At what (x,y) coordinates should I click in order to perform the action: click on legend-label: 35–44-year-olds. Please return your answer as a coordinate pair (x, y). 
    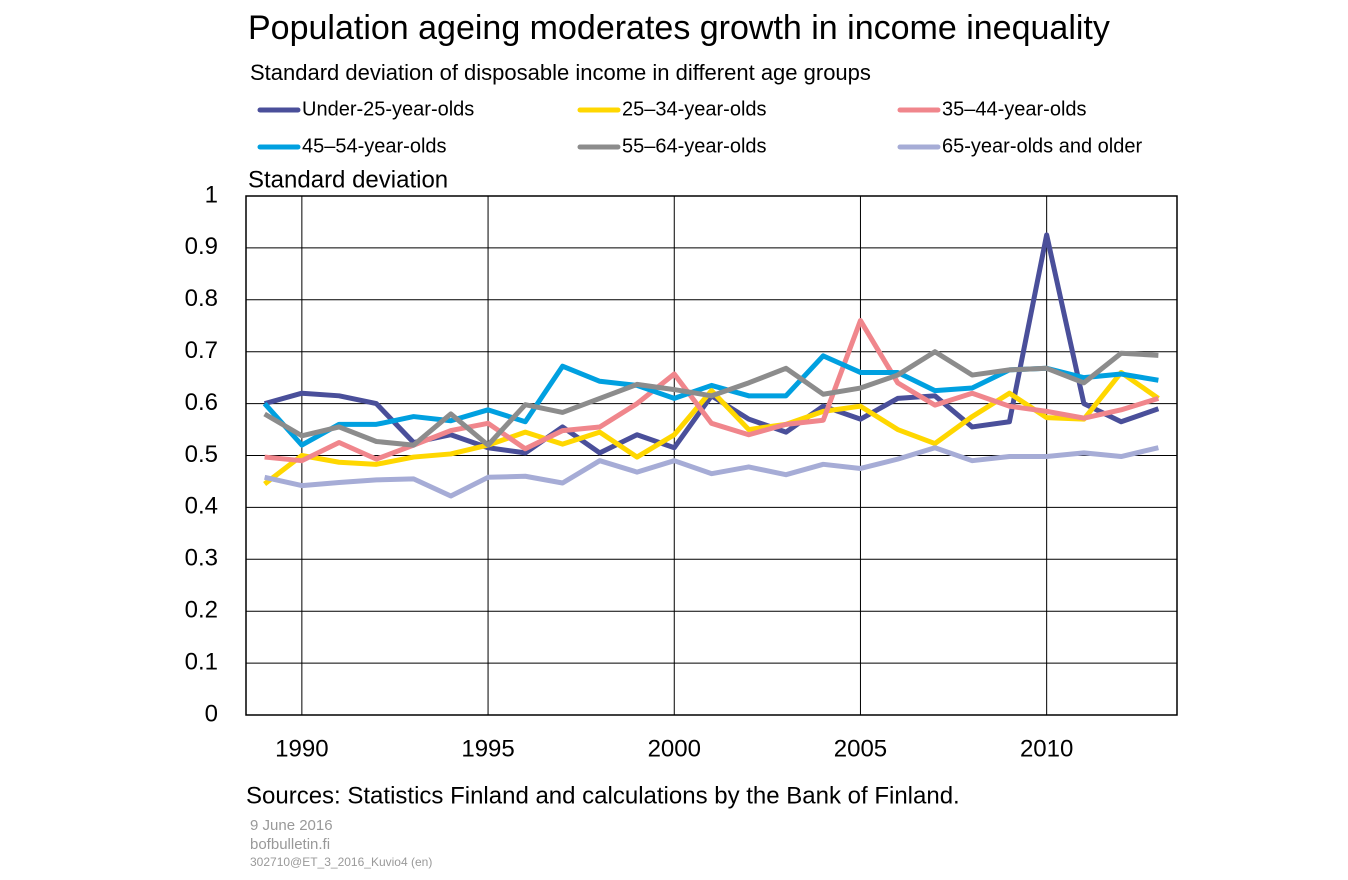
    Looking at the image, I should click on (1014, 109).